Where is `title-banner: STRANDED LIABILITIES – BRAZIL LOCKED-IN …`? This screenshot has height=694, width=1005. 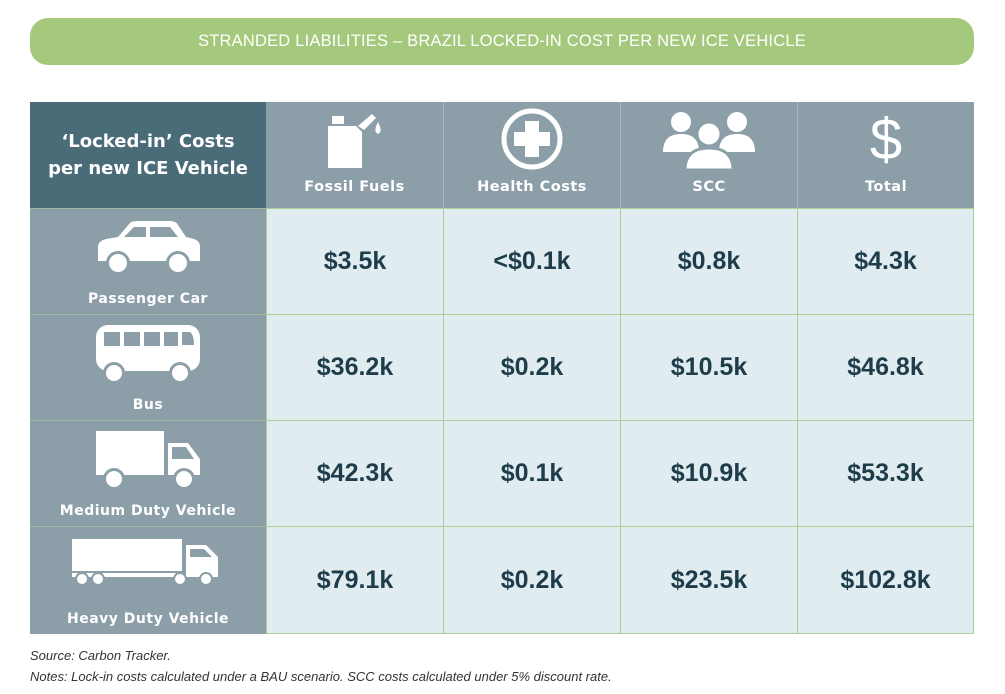
title-banner: STRANDED LIABILITIES – BRAZIL LOCKED-IN … is located at coordinates (502, 41).